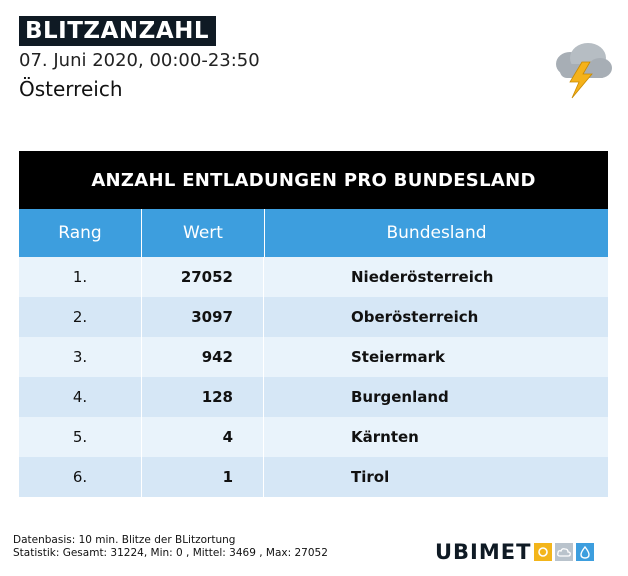  Describe the element at coordinates (483, 552) in the screenshot. I see `brand-name: UBIMET` at that location.